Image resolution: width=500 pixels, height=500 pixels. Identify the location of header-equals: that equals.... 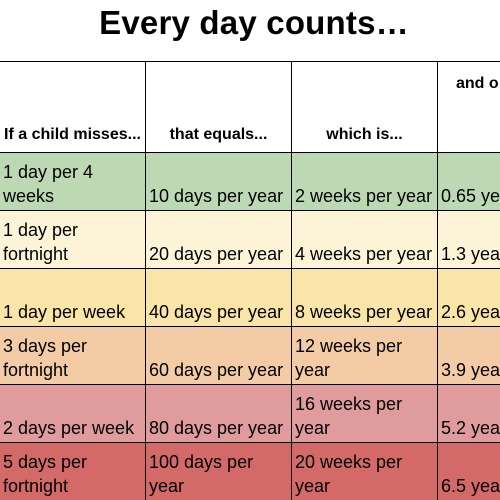
(218, 107).